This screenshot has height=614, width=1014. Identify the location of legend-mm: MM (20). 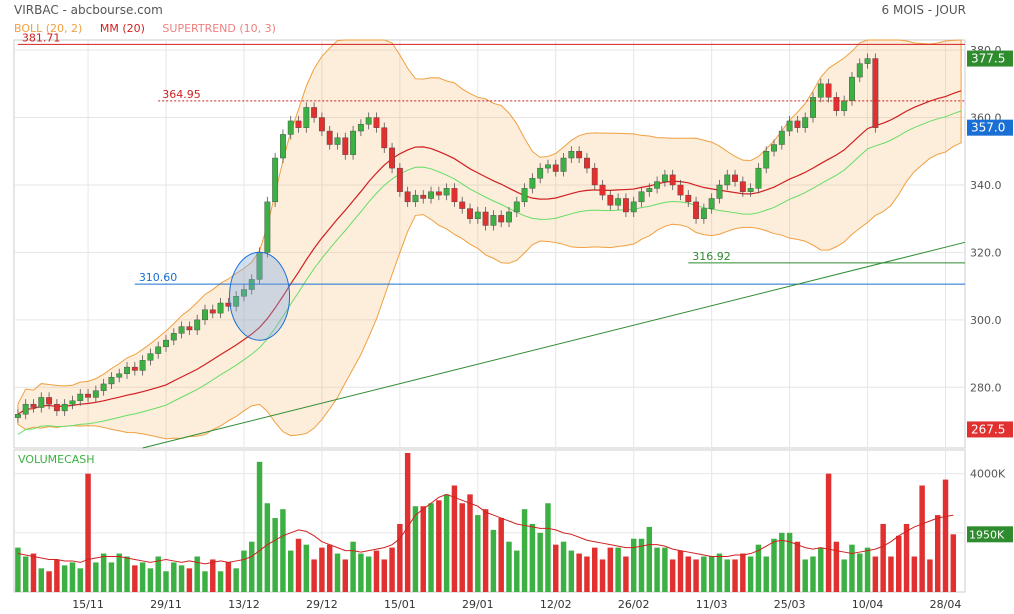
(122, 28).